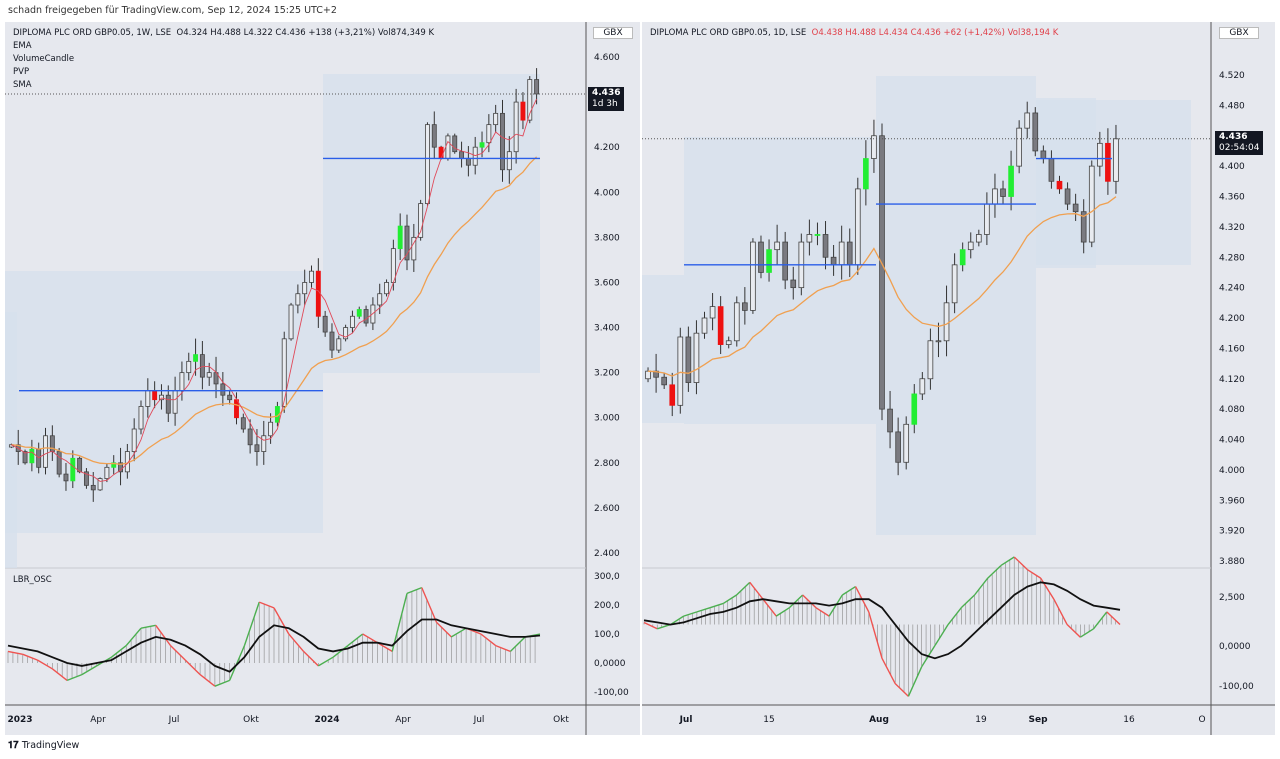 The width and height of the screenshot is (1280, 759). Describe the element at coordinates (607, 193) in the screenshot. I see `price-tick-label: 4.000` at that location.